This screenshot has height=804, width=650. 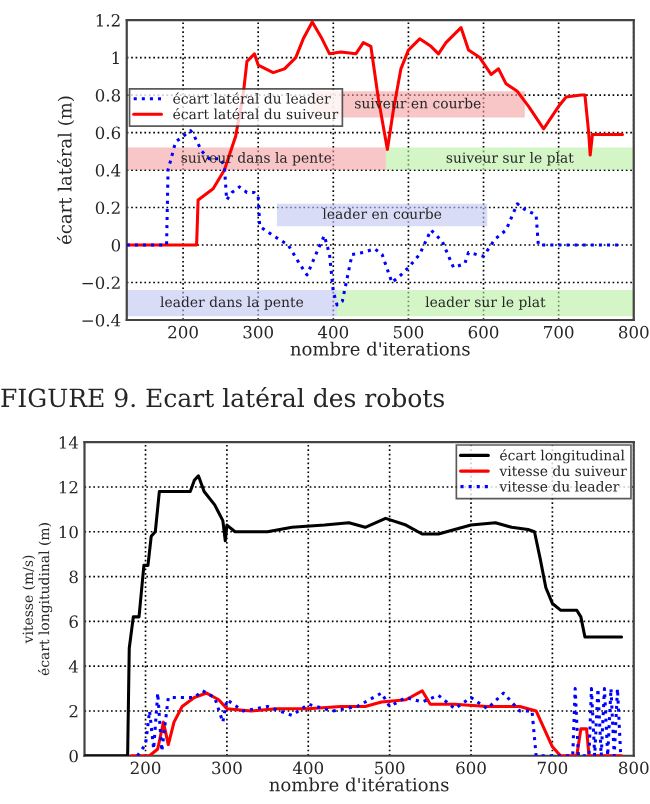 What do you see at coordinates (73, 577) in the screenshot?
I see `y-tick-label: 8` at bounding box center [73, 577].